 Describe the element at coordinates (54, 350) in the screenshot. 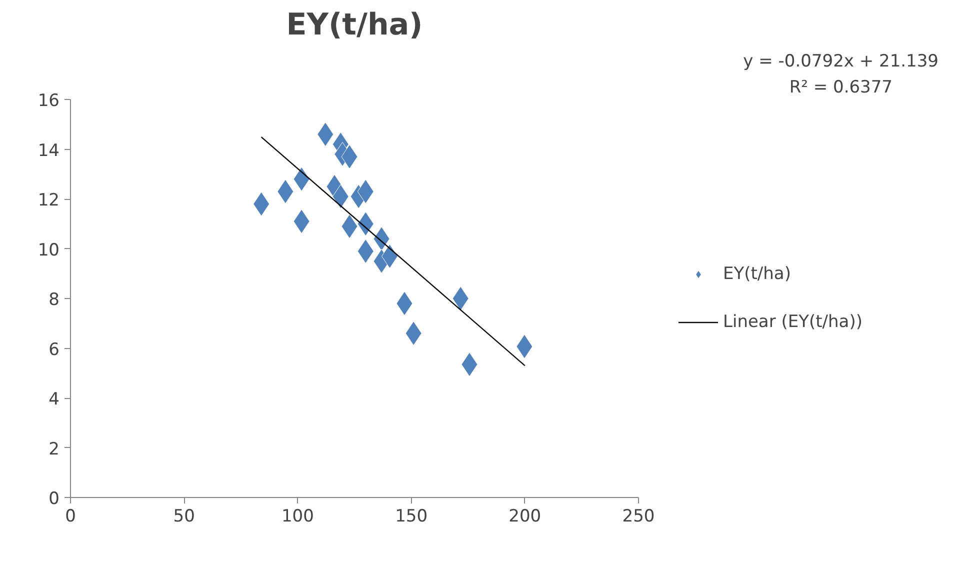

I see `y-tick-label: 6` at that location.